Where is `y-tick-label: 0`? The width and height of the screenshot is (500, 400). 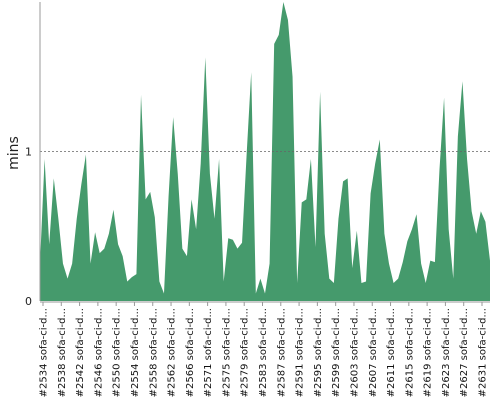 y-tick-label: 0 is located at coordinates (28, 301).